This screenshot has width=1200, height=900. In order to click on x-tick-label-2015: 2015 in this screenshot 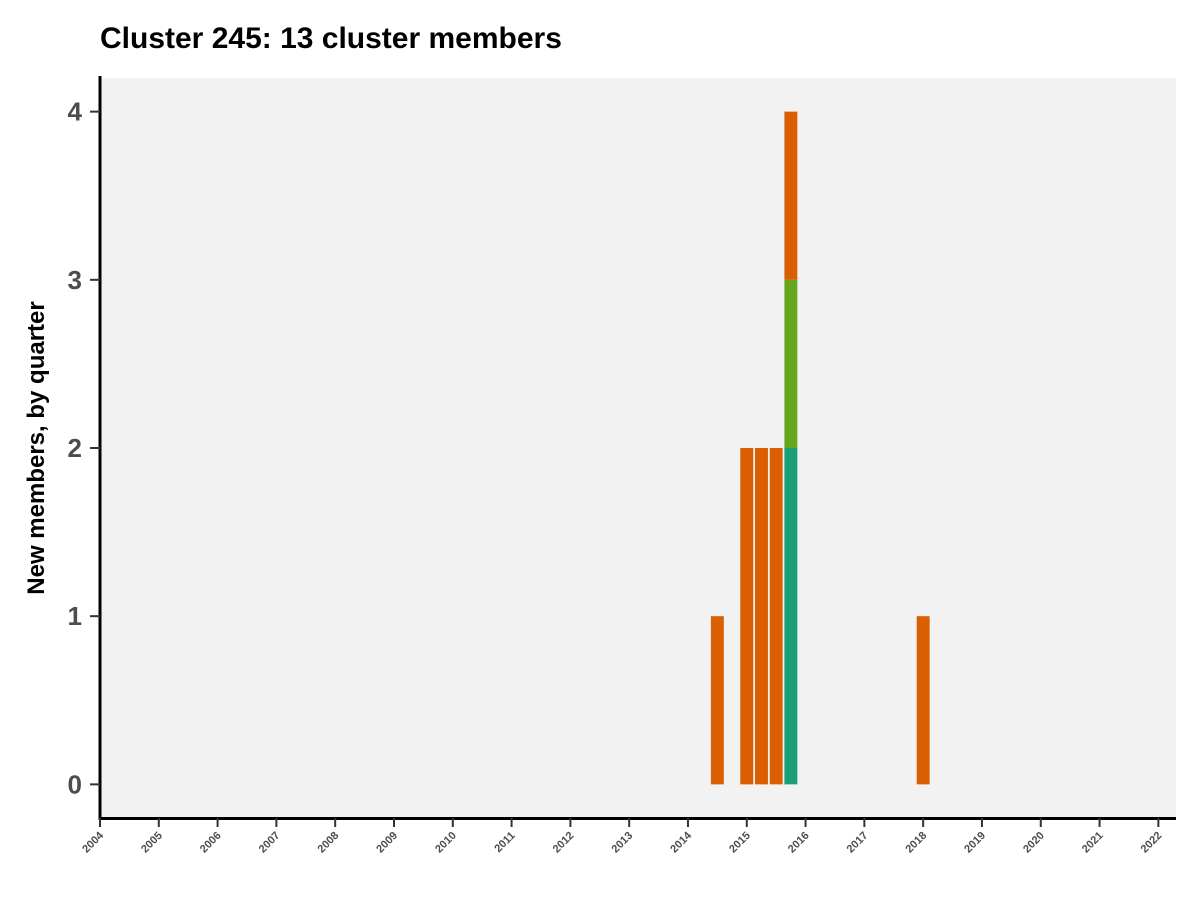, I will do `click(740, 843)`.